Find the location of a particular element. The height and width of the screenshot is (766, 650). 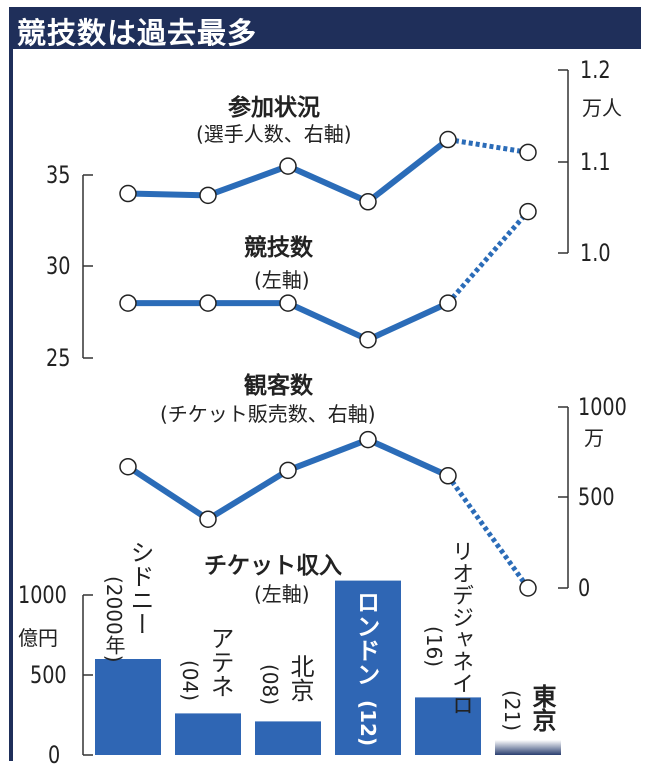

bar-シドニー is located at coordinates (128, 707).